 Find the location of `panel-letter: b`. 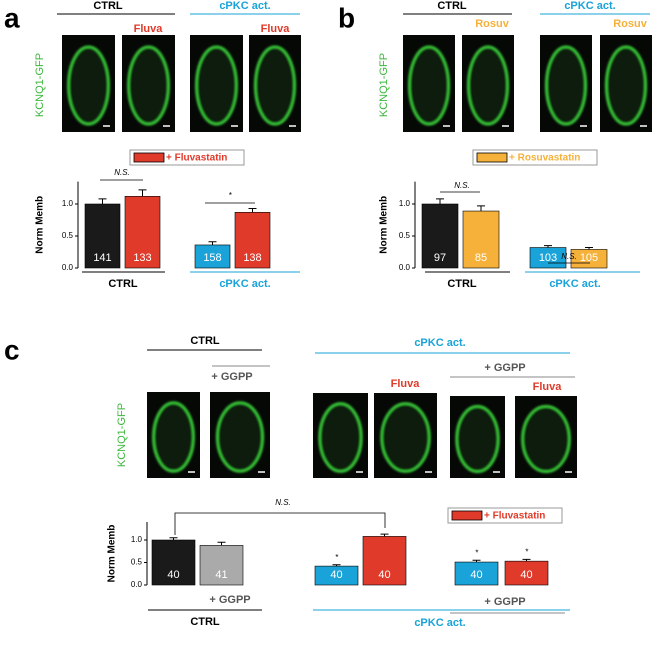

panel-letter: b is located at coordinates (346, 17).